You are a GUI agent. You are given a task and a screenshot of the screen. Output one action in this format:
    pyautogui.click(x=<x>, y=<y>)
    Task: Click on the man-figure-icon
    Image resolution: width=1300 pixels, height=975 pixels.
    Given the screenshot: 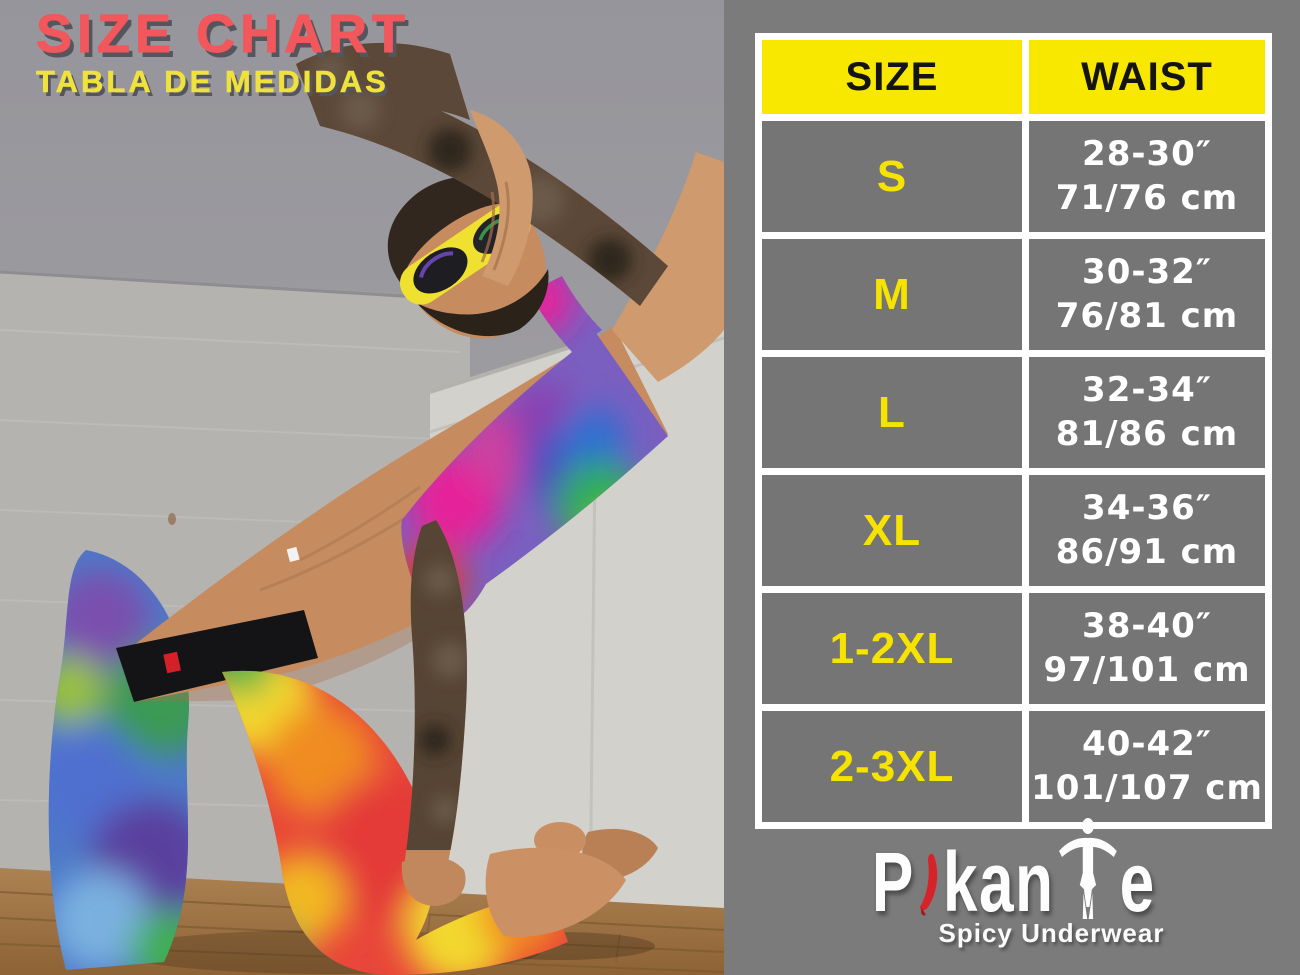 What is the action you would take?
    pyautogui.click(x=1087, y=868)
    